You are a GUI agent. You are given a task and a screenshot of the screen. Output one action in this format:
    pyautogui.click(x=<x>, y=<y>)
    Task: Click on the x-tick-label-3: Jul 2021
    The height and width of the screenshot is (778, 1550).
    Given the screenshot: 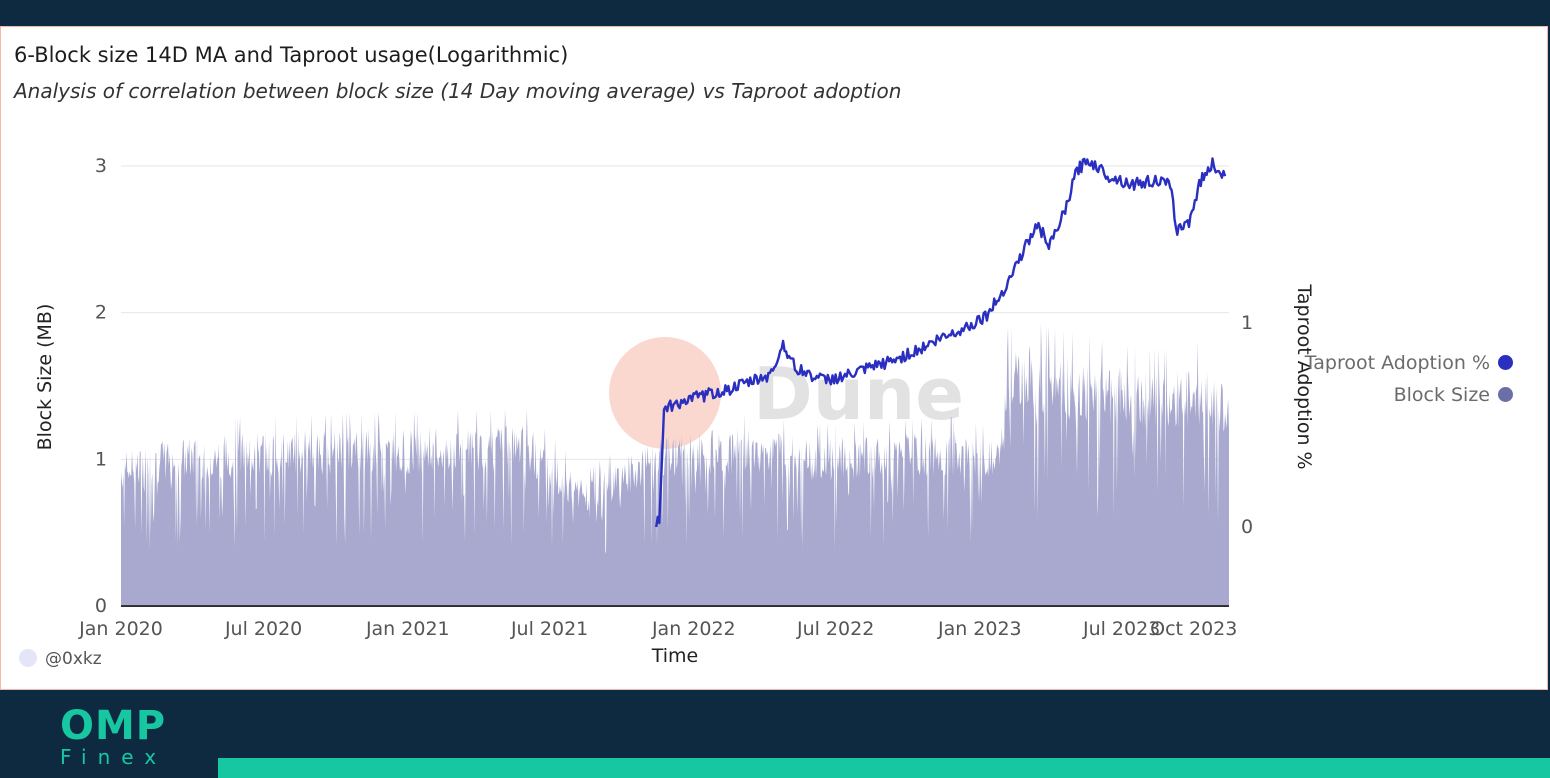 What is the action you would take?
    pyautogui.click(x=549, y=629)
    